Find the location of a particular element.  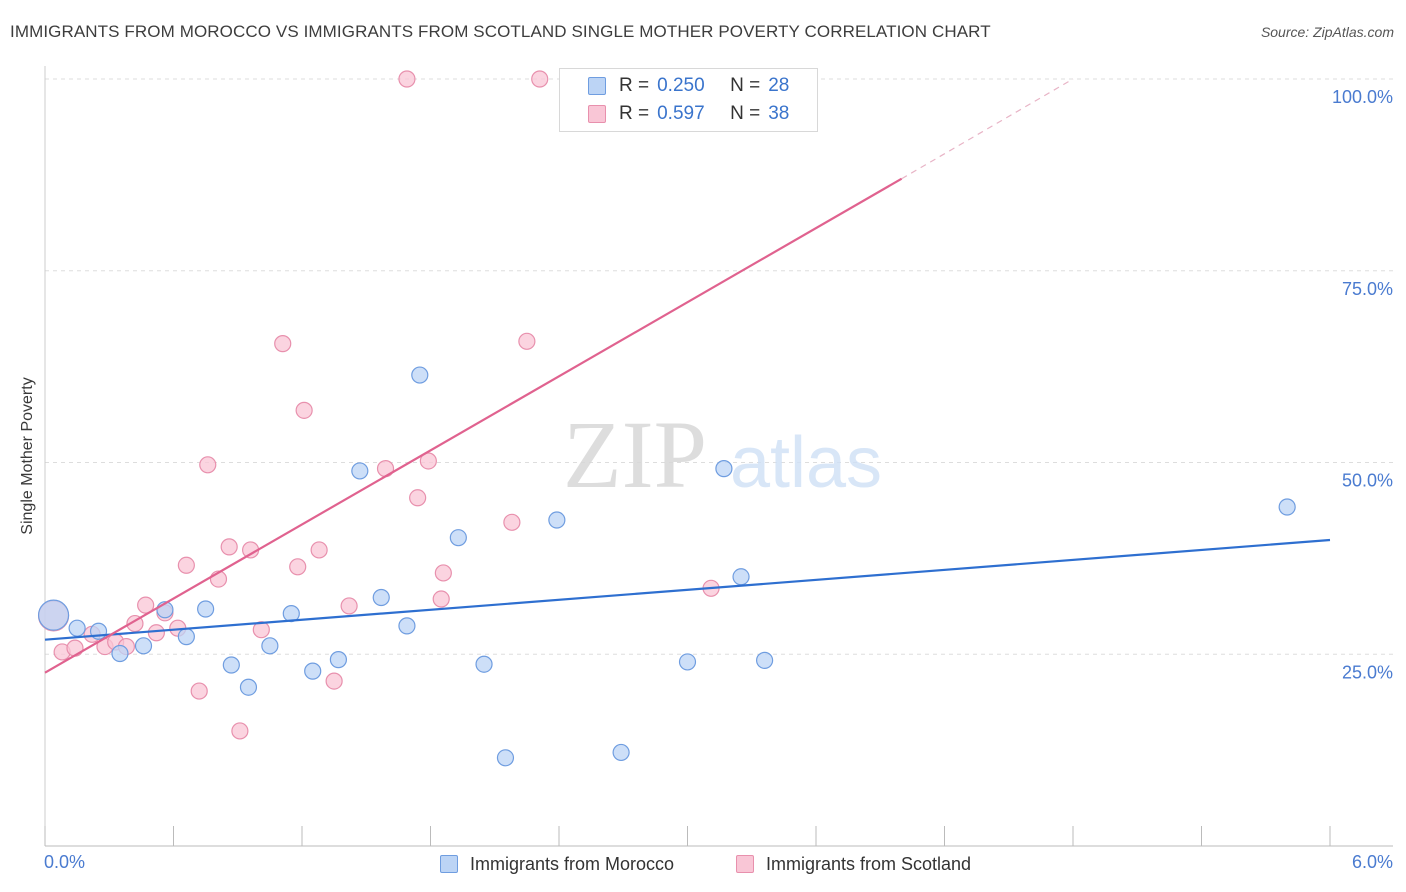

morocco-trend-line is located at coordinates (687, 589).